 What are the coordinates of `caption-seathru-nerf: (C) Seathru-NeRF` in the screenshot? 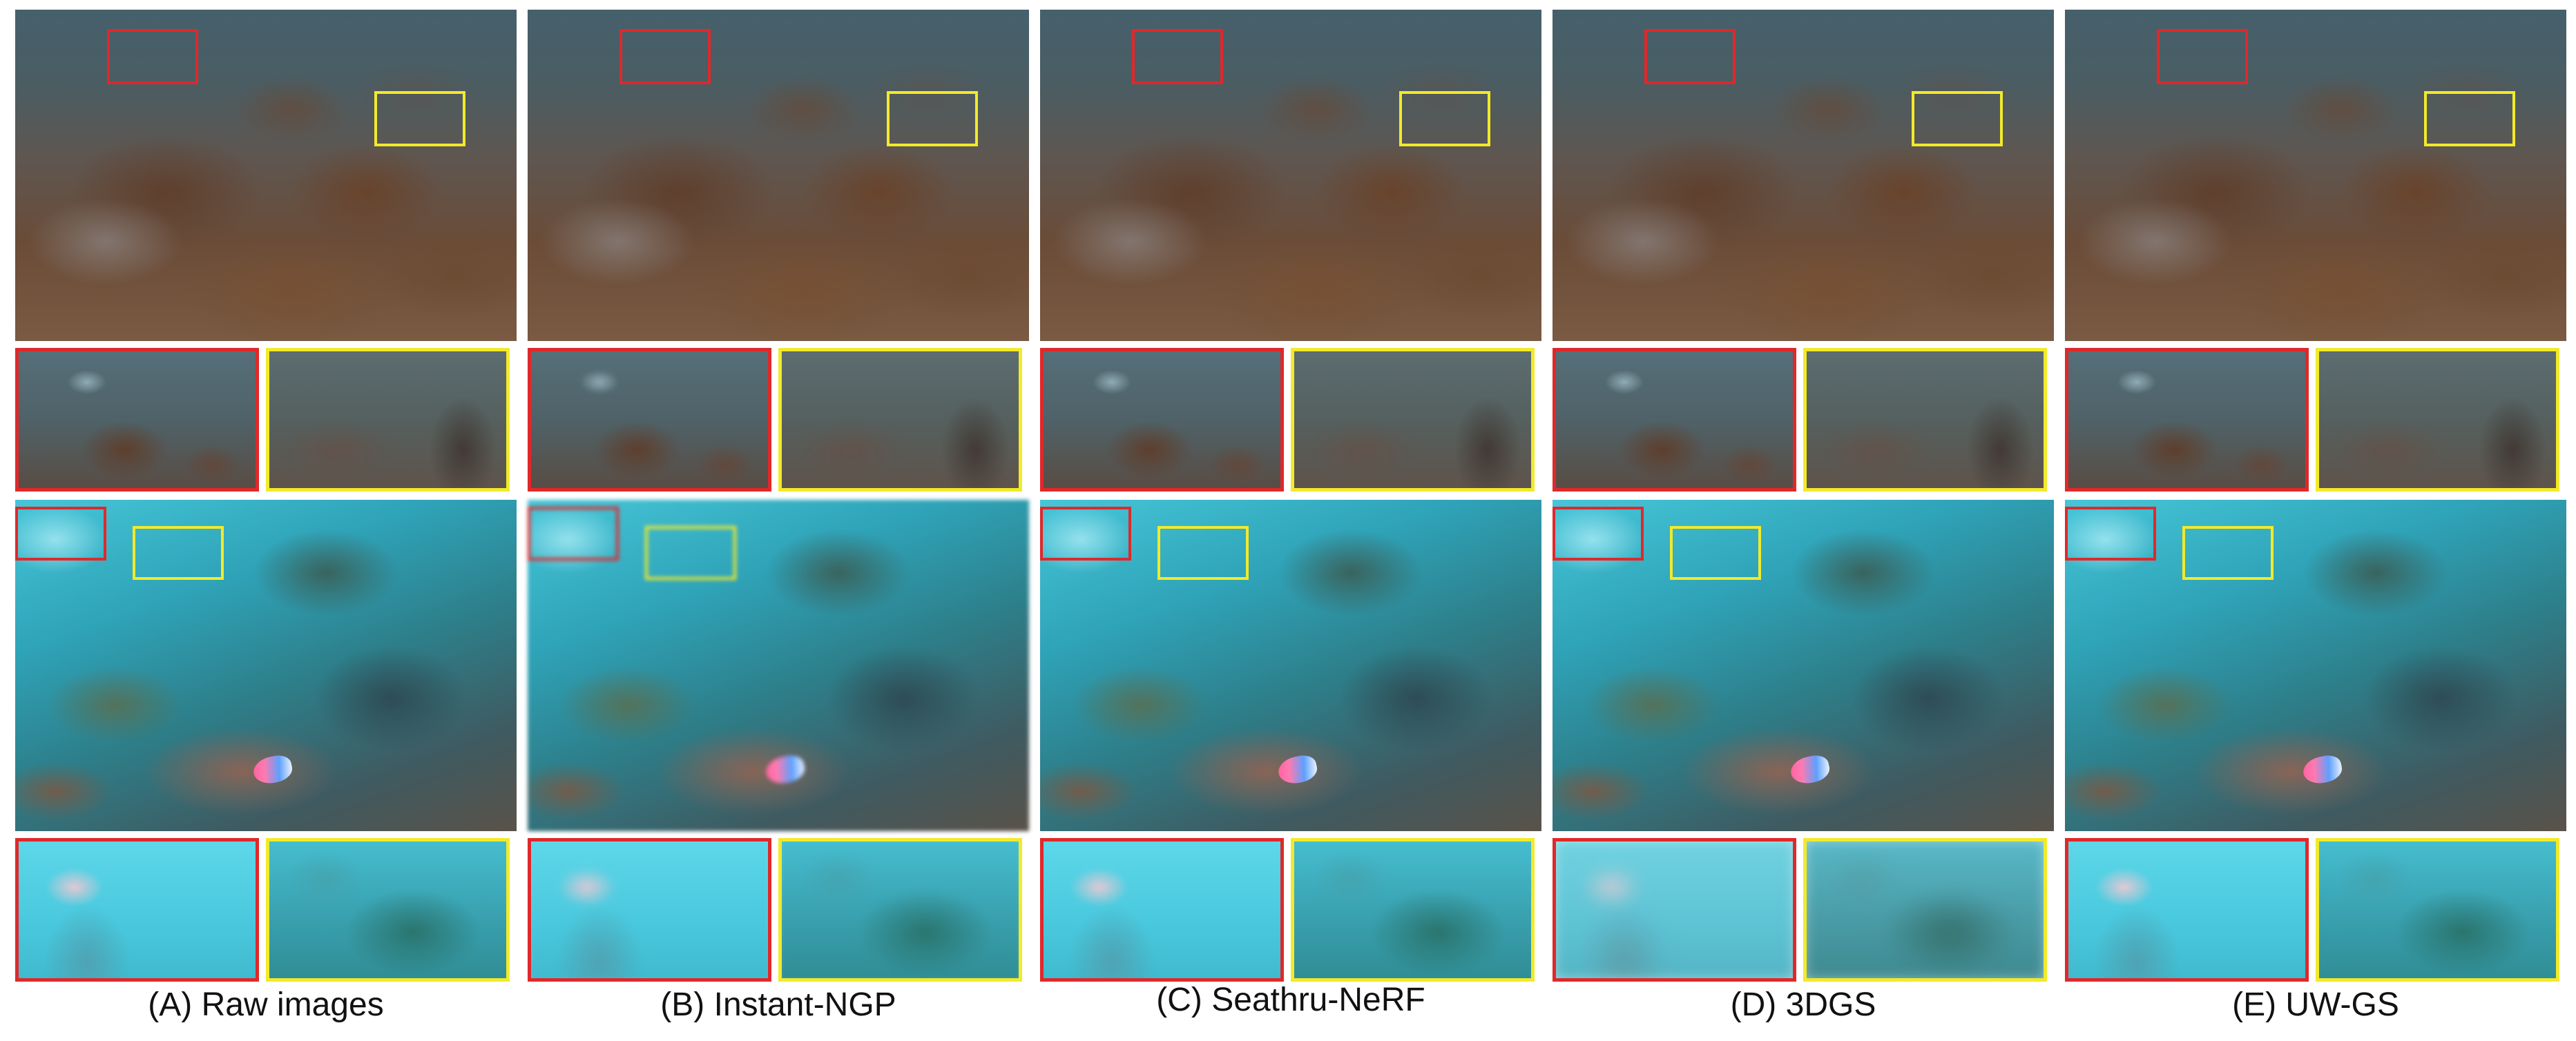 It's located at (1290, 1000).